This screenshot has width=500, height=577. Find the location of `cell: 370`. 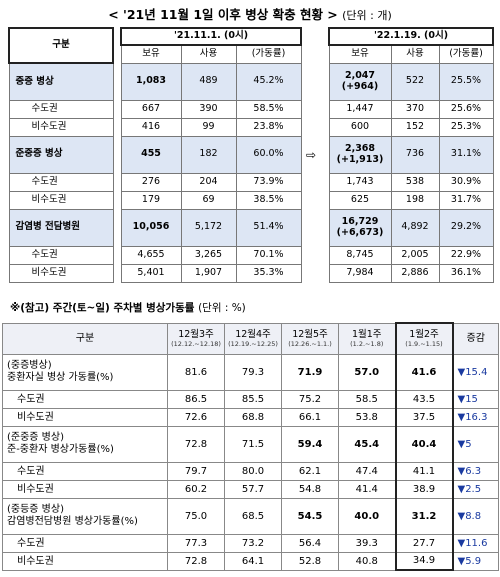

cell: 370 is located at coordinates (415, 109).